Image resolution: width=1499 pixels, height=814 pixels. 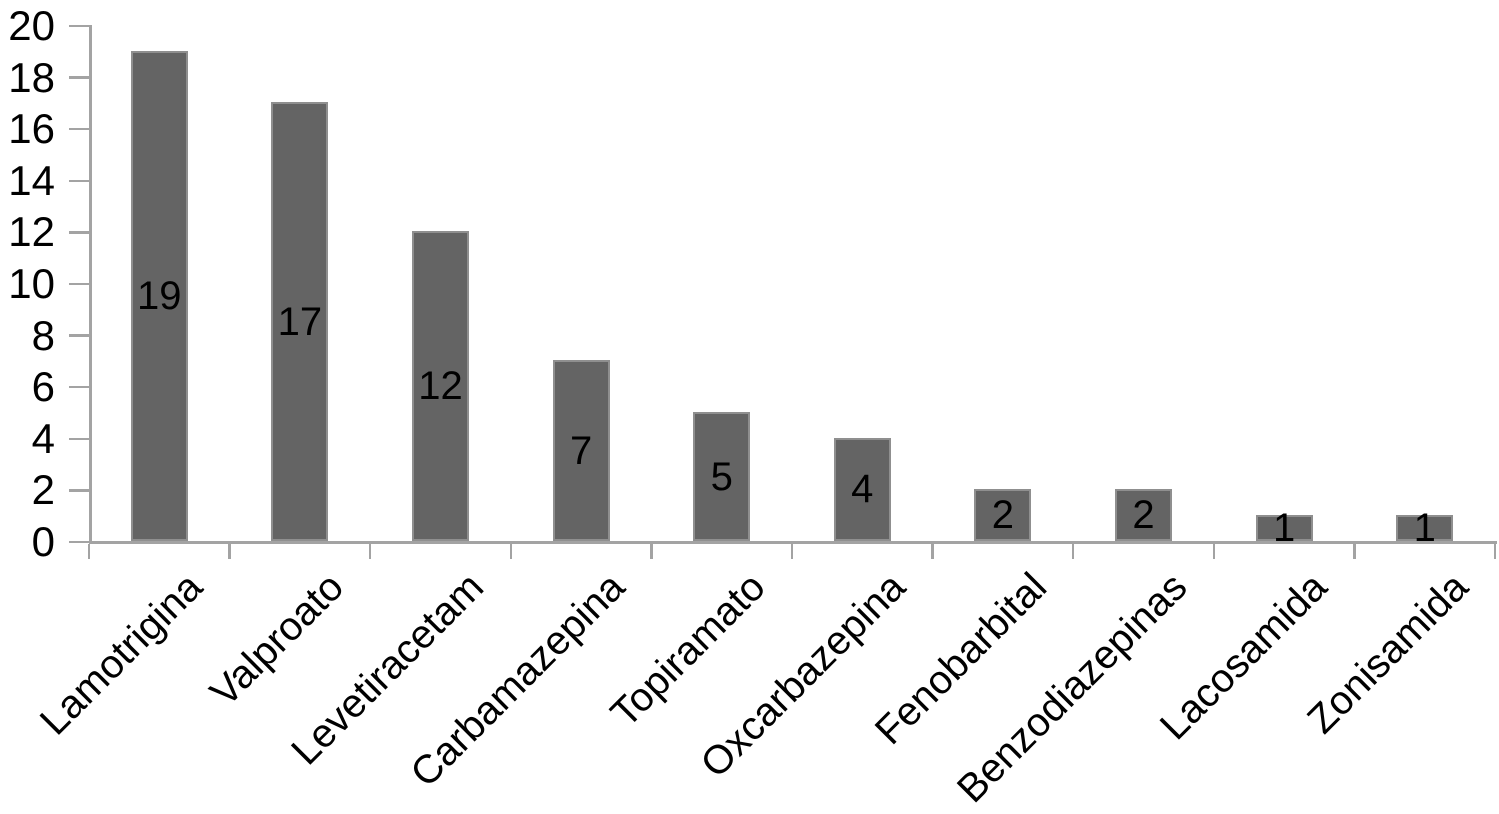 I want to click on y-tick-label: 2, so click(x=43, y=490).